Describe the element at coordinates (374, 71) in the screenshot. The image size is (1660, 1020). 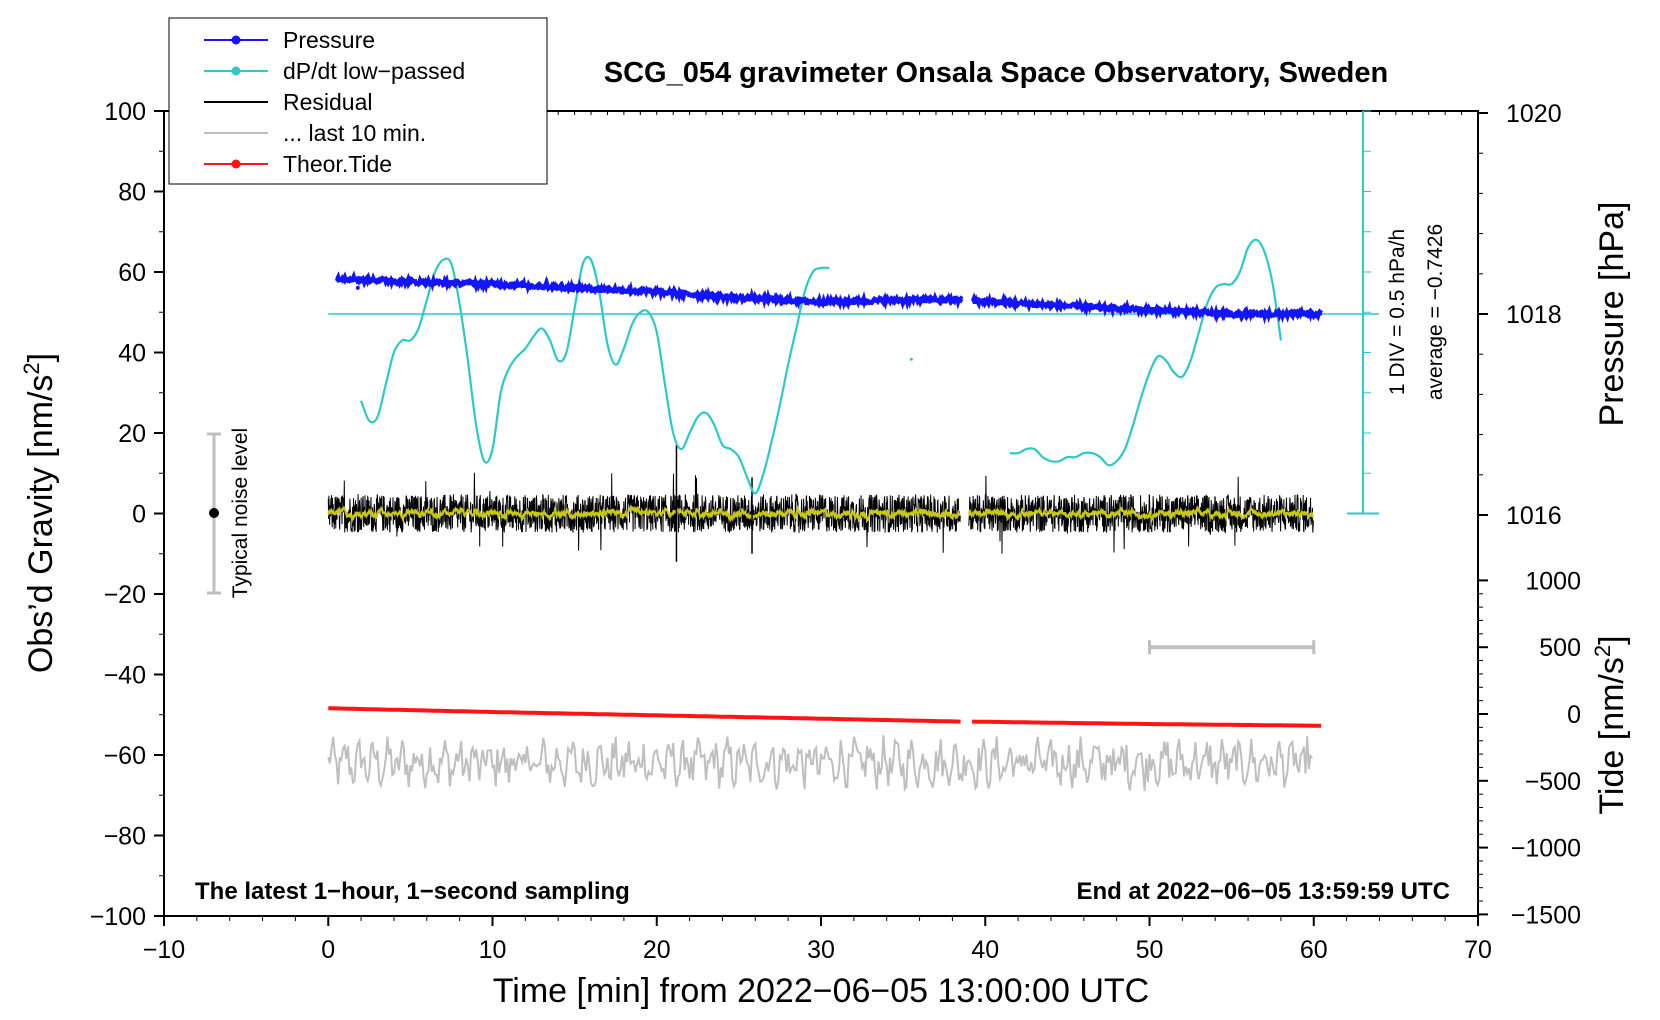
I see `legend-label: dP/dt low−passed` at that location.